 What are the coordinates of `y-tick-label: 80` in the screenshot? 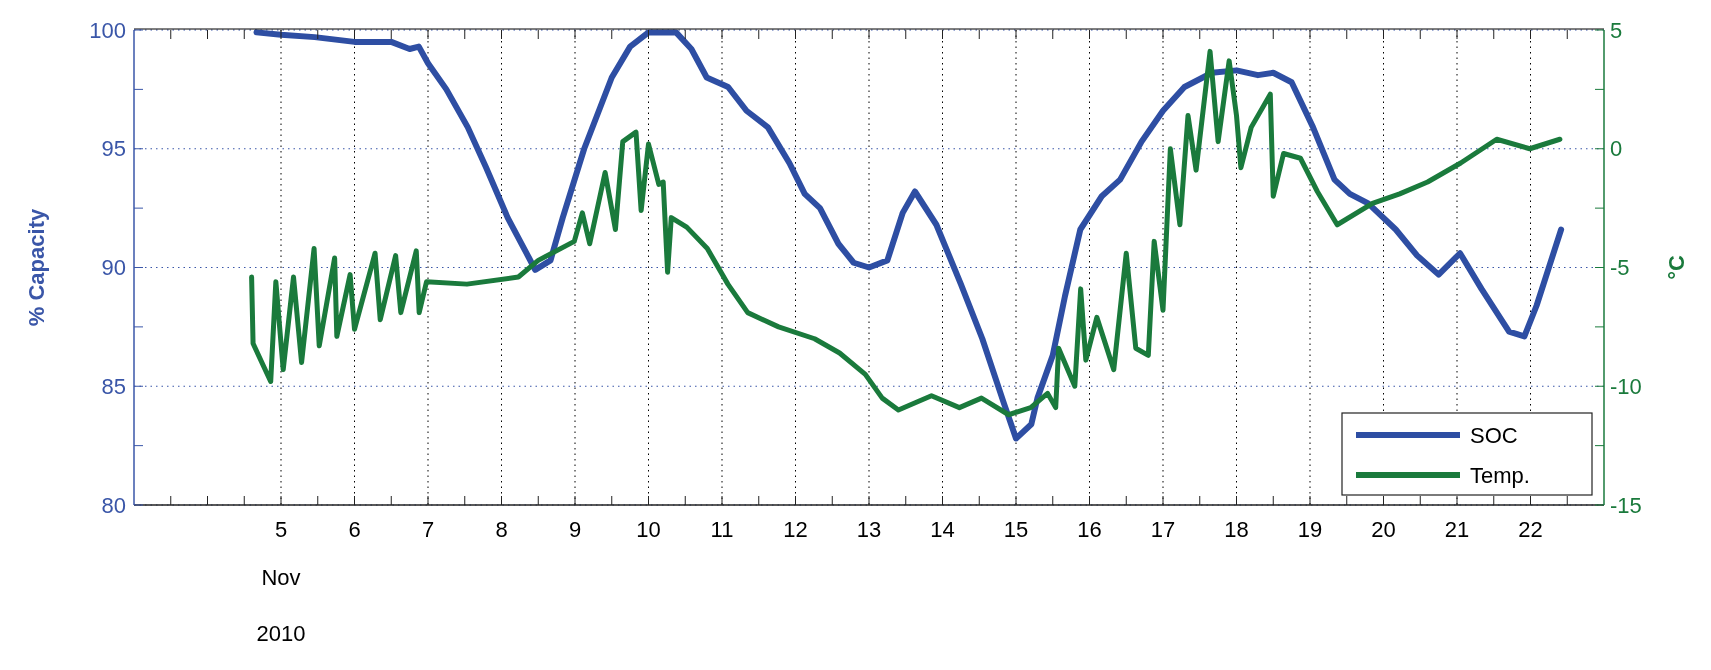 It's located at (113, 505).